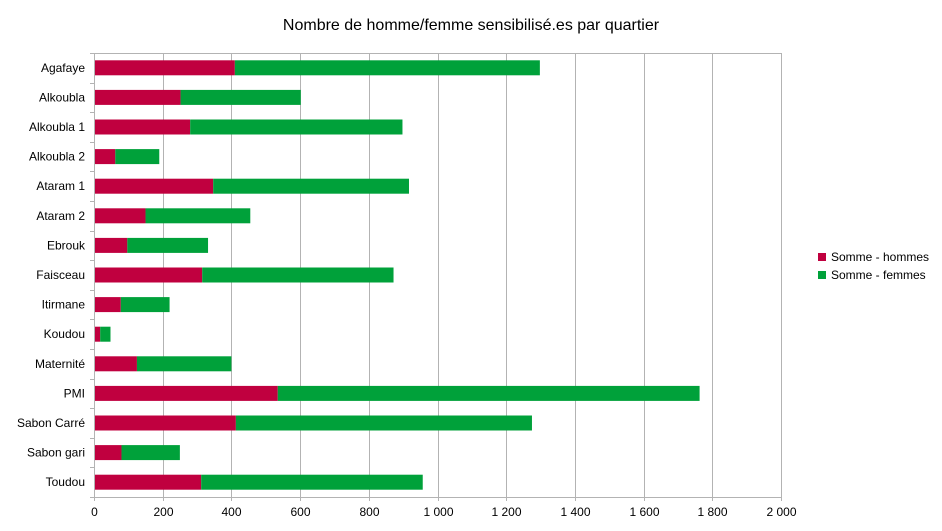 The height and width of the screenshot is (531, 942). What do you see at coordinates (644, 512) in the screenshot?
I see `x-tick-label: 1 600` at bounding box center [644, 512].